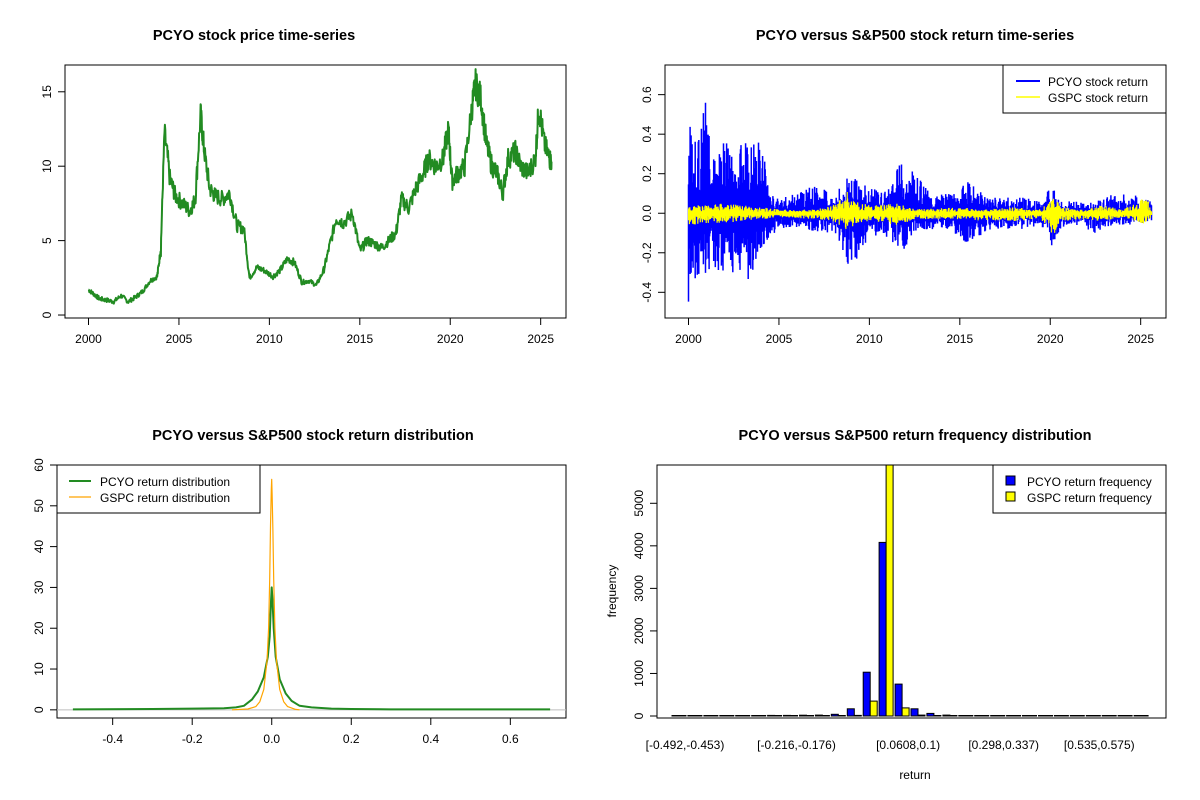 The height and width of the screenshot is (800, 1200). I want to click on x-tick-label: -0.2, so click(192, 739).